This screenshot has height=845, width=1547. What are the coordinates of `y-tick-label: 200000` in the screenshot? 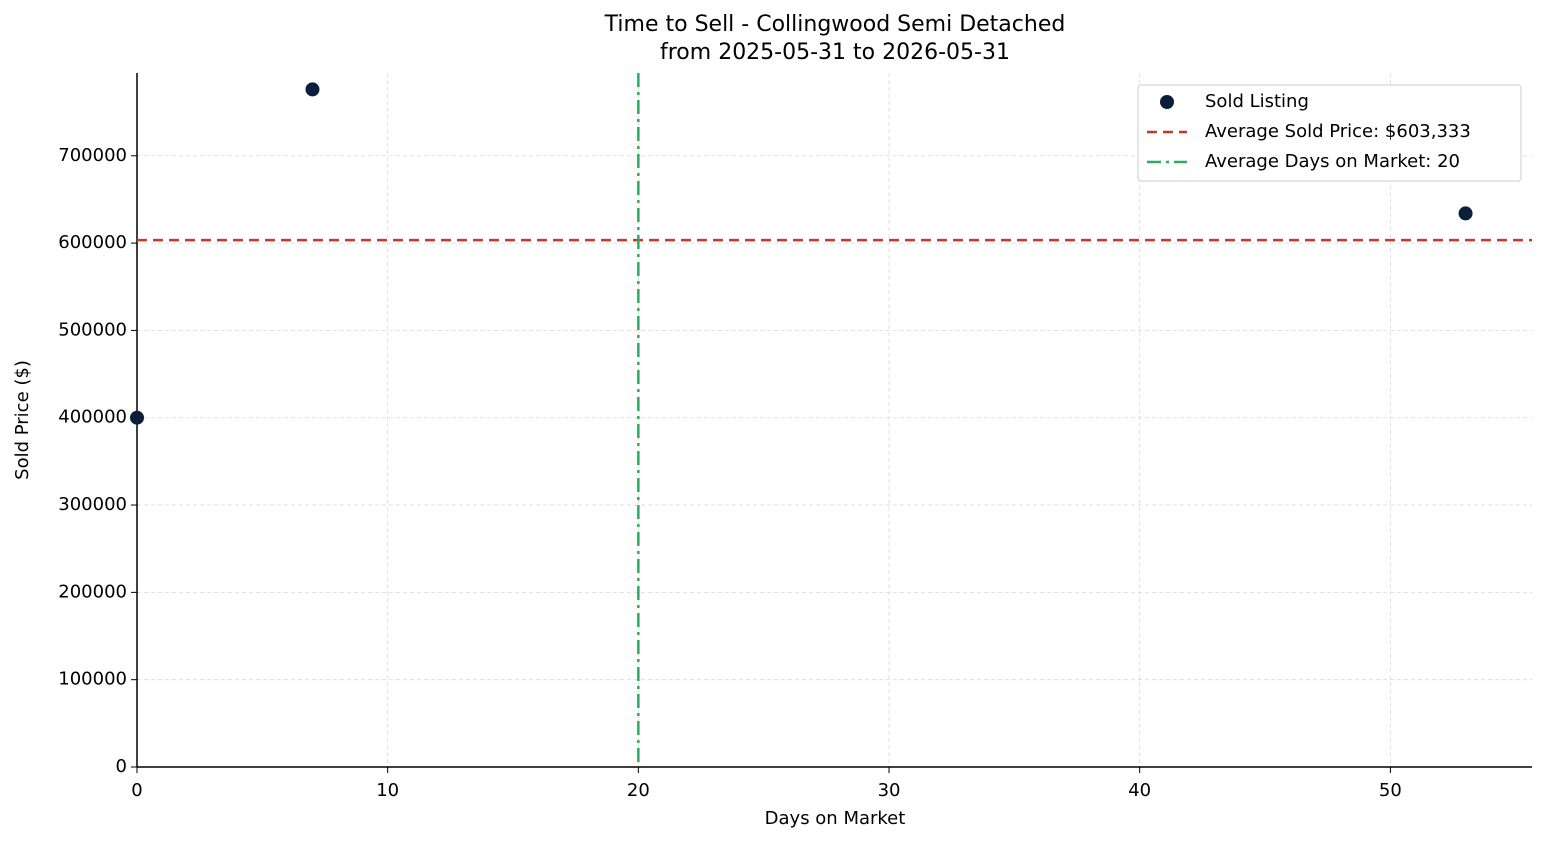 It's located at (92, 591).